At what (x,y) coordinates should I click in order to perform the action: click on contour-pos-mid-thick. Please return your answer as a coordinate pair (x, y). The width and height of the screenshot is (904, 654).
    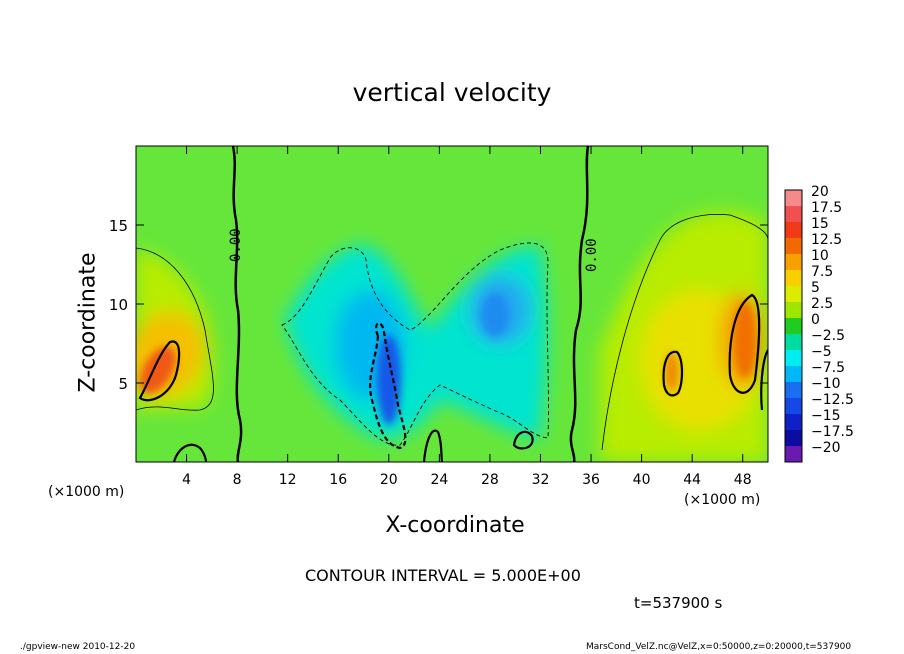
    Looking at the image, I should click on (673, 373).